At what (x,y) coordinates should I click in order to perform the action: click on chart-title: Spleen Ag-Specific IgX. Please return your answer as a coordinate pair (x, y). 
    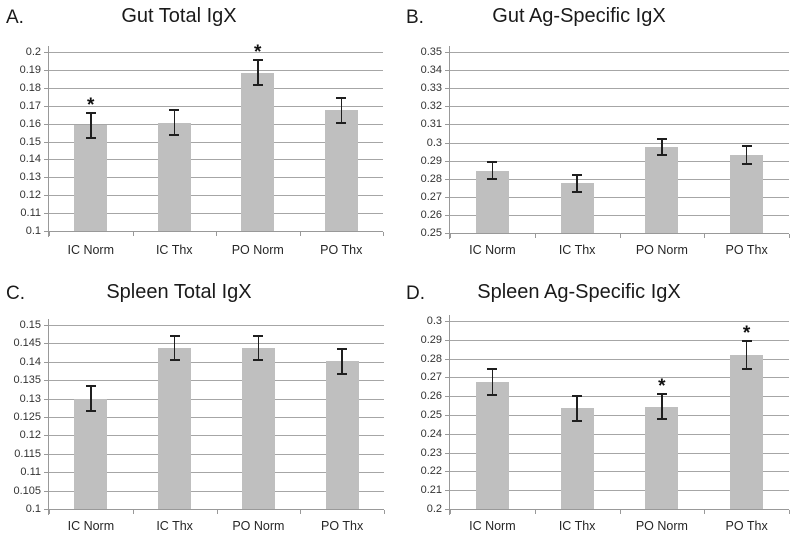
    Looking at the image, I should click on (579, 292).